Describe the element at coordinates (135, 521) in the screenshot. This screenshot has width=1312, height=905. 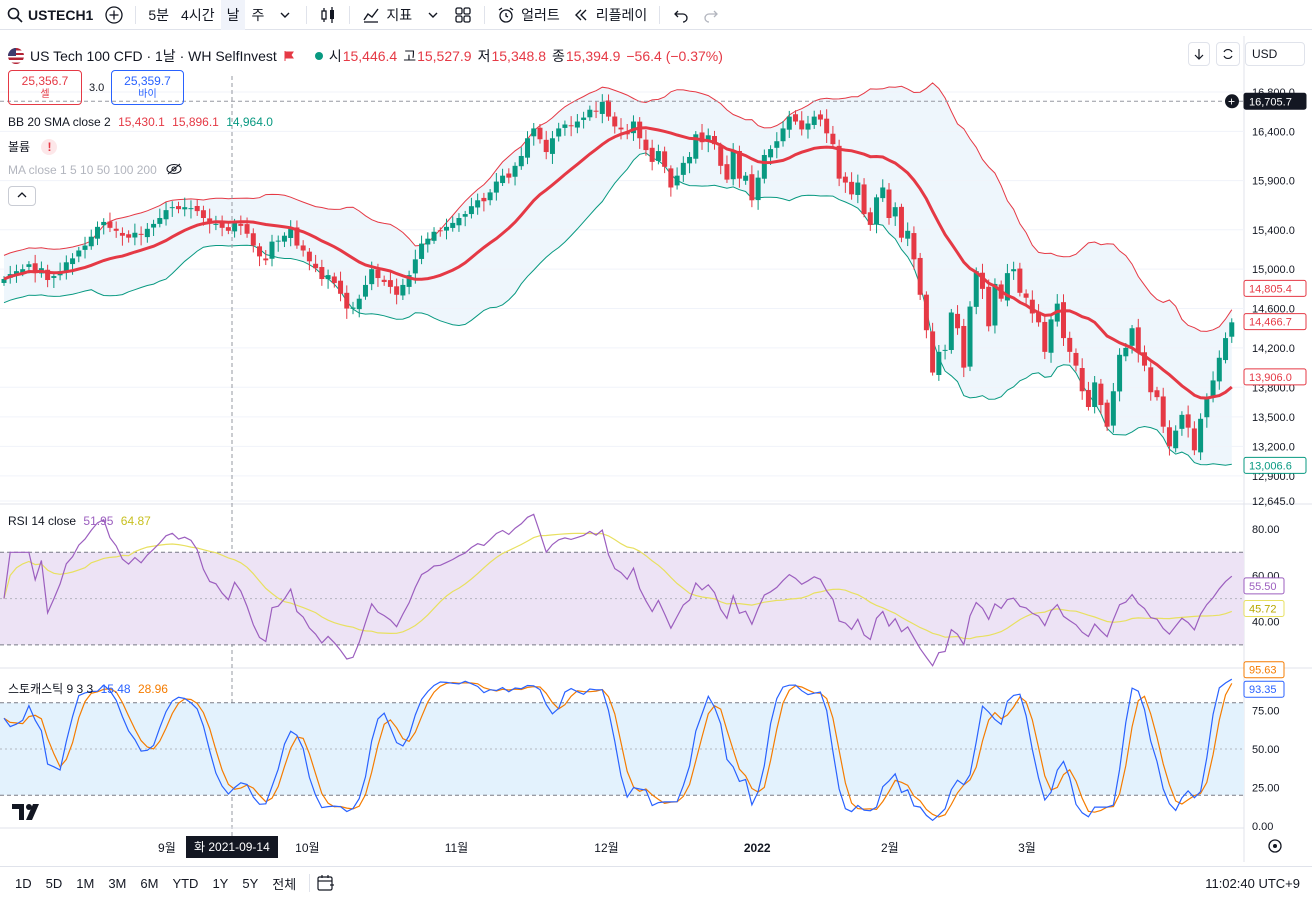
I see `rsi-ma-value: 64.87` at that location.